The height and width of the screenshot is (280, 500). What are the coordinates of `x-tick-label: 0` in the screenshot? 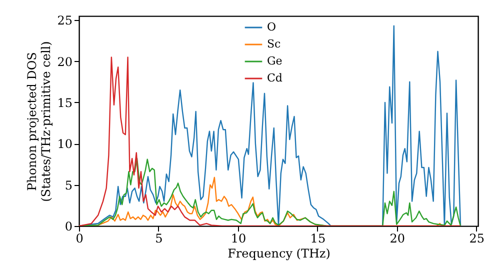 It's located at (80, 239).